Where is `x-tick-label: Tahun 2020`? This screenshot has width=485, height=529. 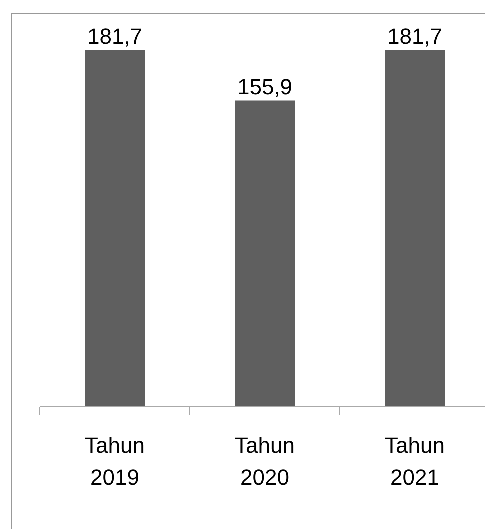
x-tick-label: Tahun 2020 is located at coordinates (265, 461).